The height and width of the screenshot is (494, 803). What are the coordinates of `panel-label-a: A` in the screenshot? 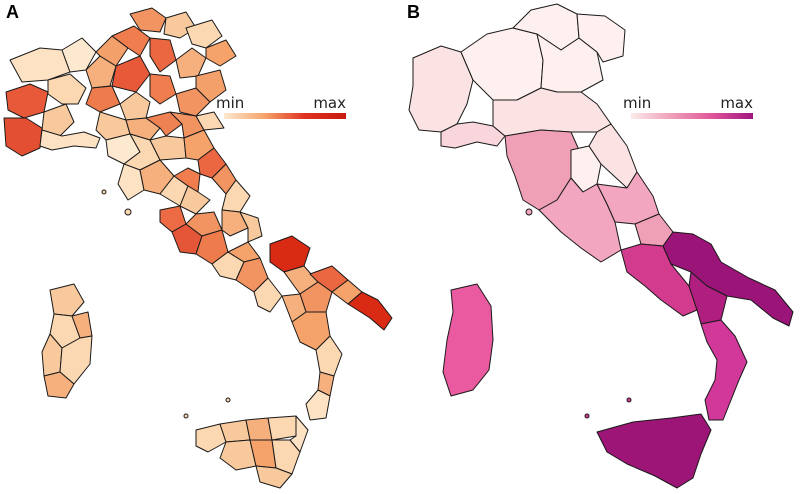 It's located at (12, 12).